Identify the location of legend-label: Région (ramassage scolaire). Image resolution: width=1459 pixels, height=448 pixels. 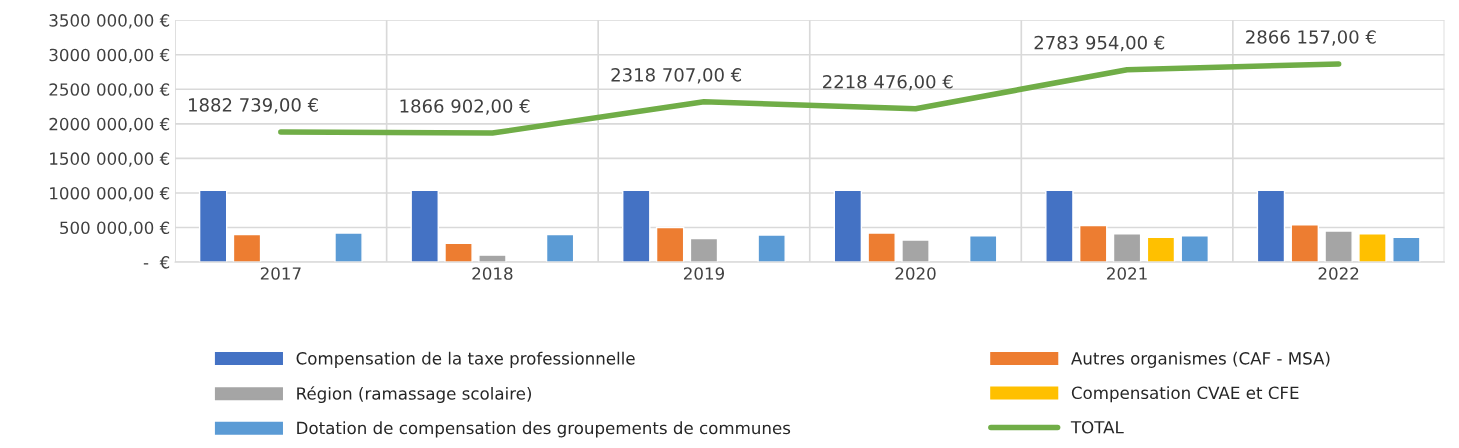
(414, 395).